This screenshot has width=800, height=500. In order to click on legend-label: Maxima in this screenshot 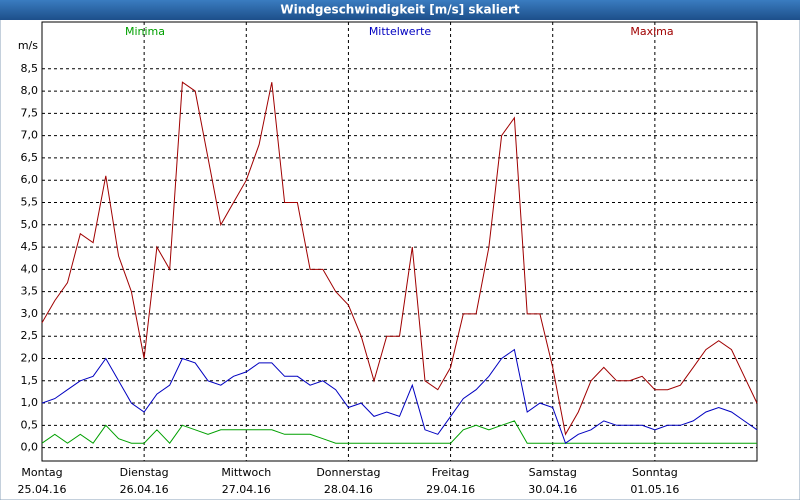, I will do `click(651, 31)`.